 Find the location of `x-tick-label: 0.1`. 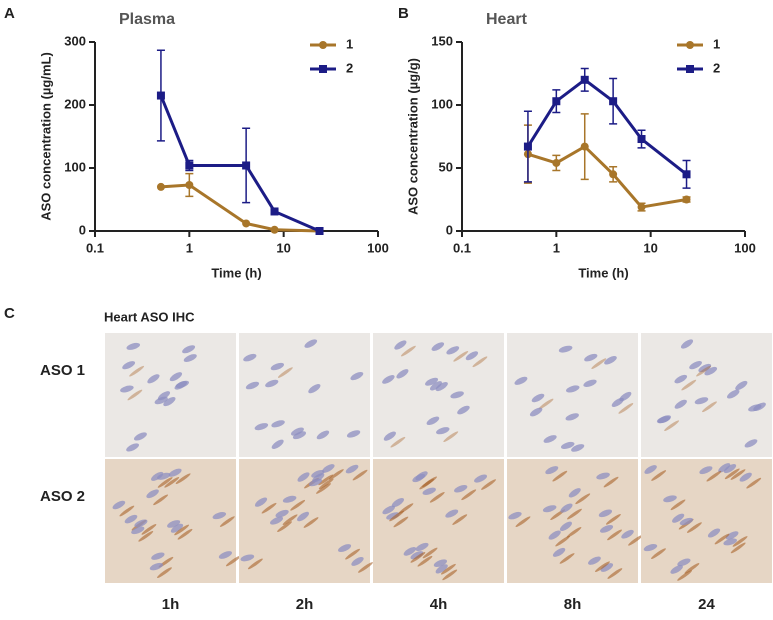

x-tick-label: 0.1 is located at coordinates (462, 247).